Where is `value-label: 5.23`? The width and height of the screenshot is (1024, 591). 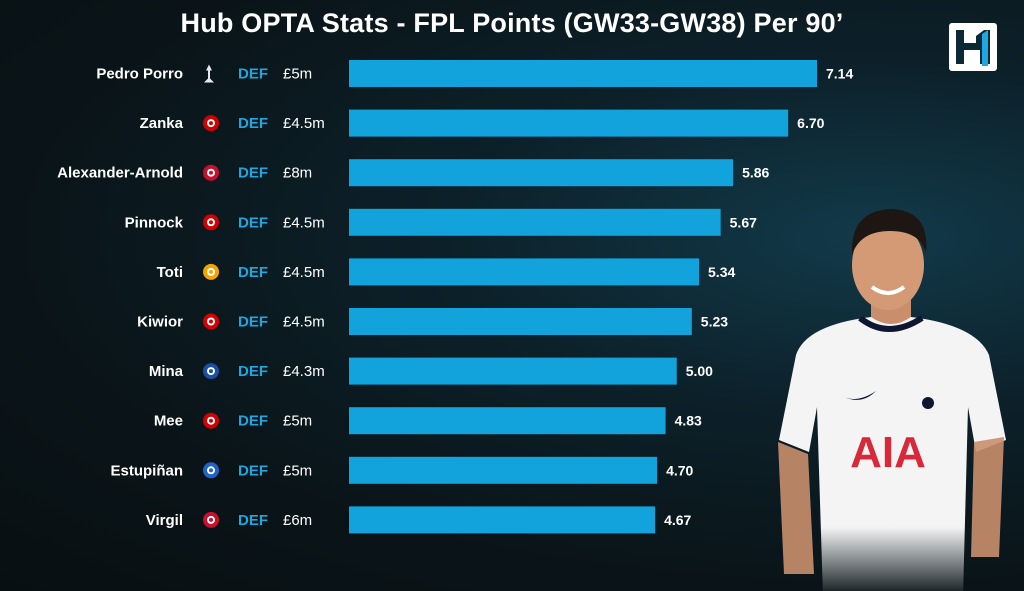 value-label: 5.23 is located at coordinates (714, 322).